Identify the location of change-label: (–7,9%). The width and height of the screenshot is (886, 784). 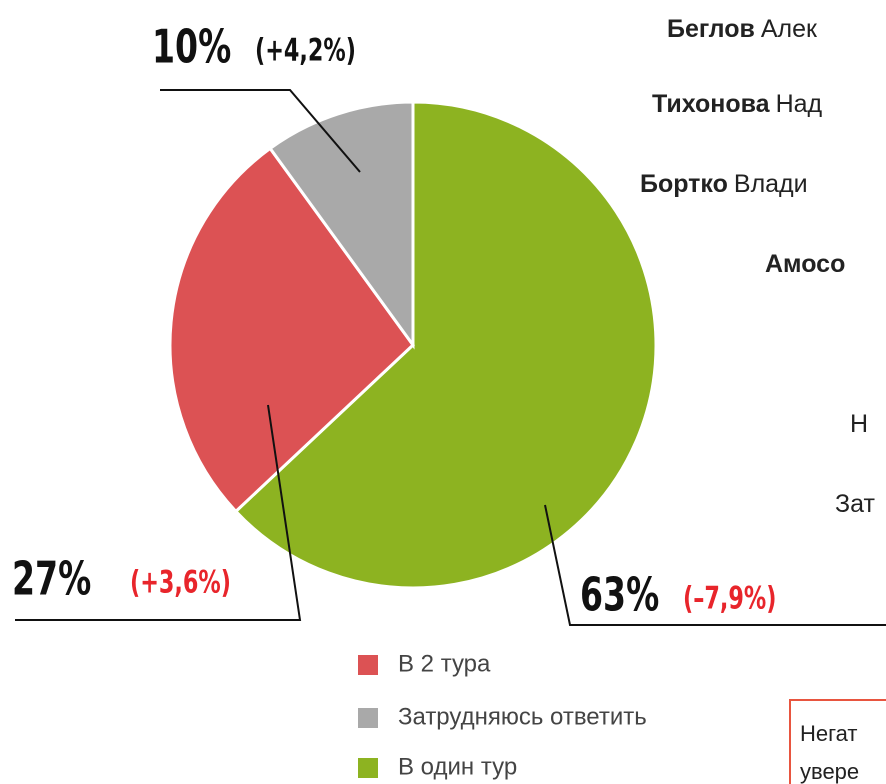
(729, 599).